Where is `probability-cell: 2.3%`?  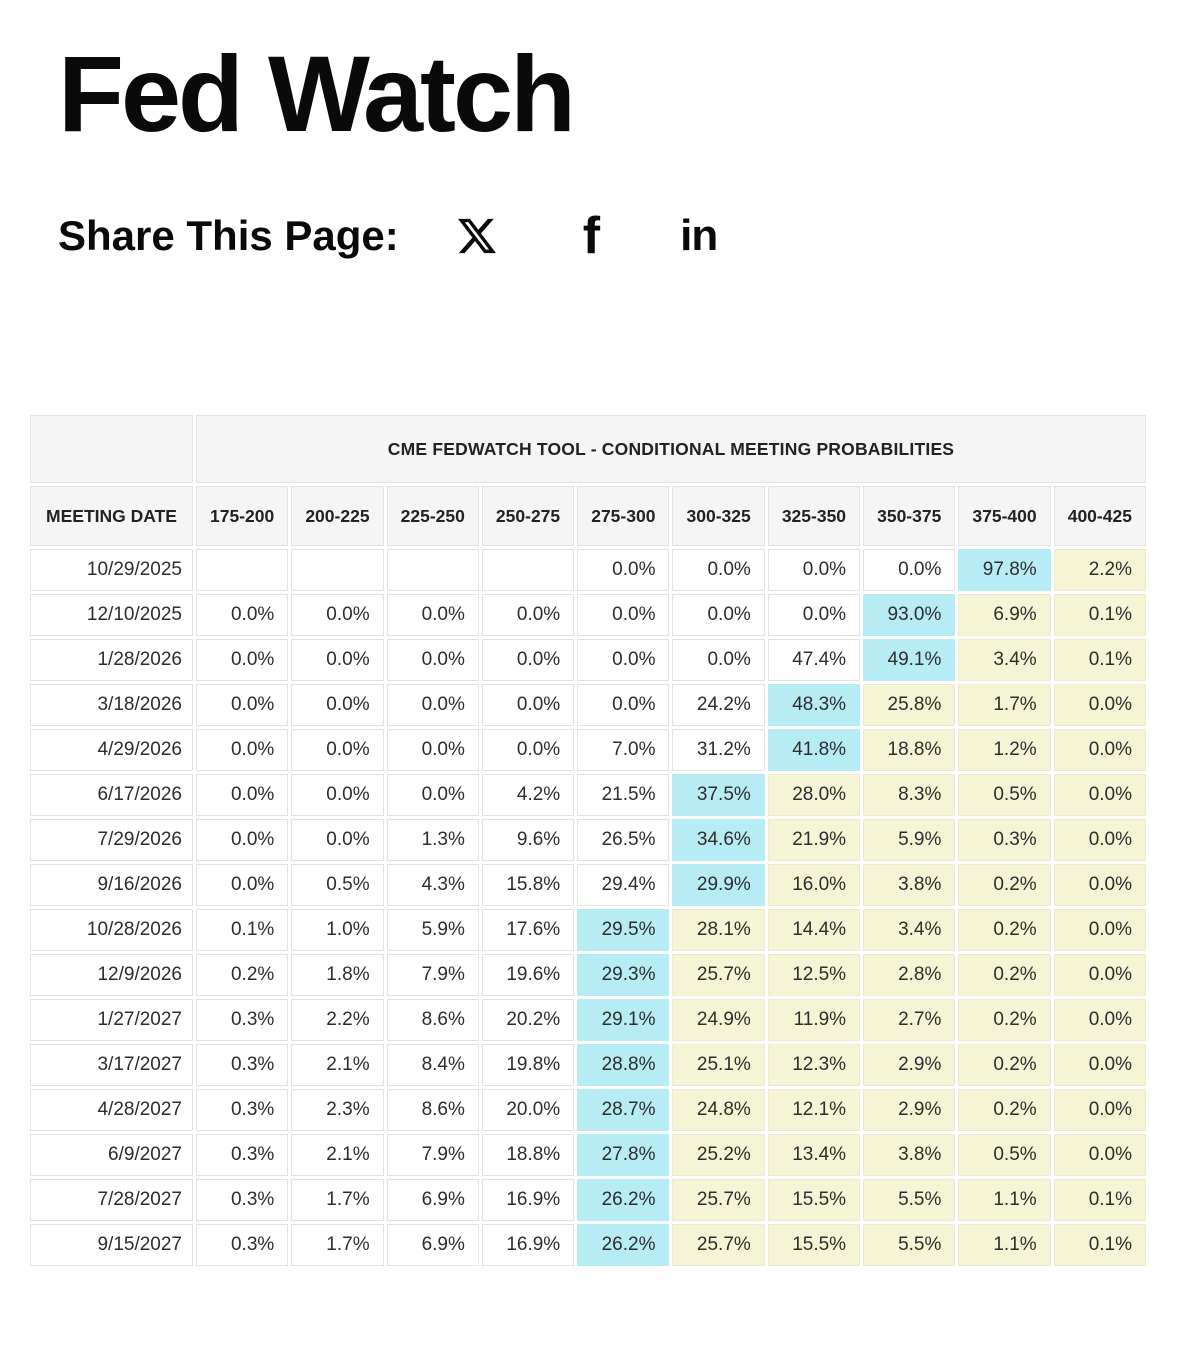 probability-cell: 2.3% is located at coordinates (337, 1110).